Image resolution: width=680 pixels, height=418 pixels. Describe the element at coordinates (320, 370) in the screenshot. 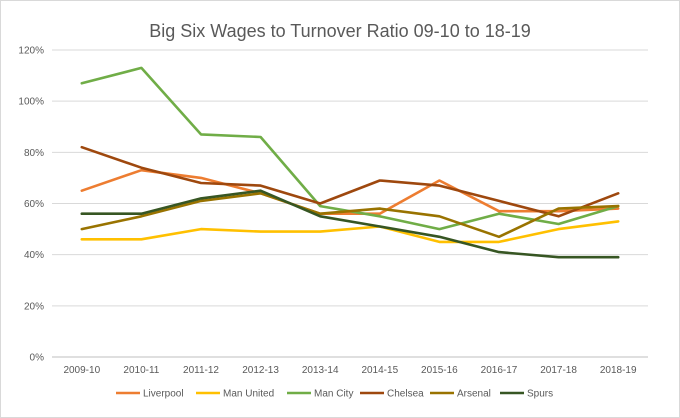

I see `x-tick-label: 2013-14` at that location.